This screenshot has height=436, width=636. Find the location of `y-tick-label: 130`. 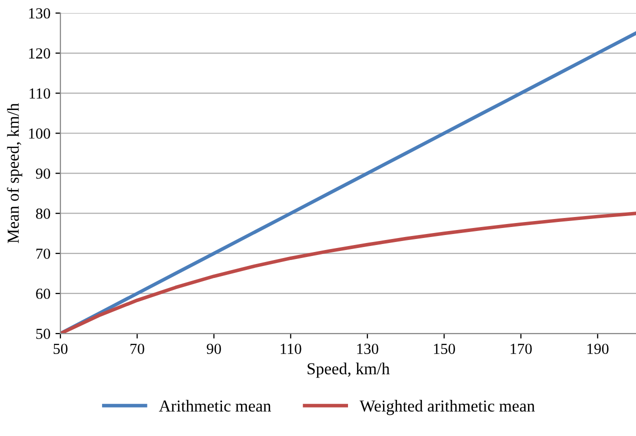

y-tick-label: 130 is located at coordinates (39, 13).